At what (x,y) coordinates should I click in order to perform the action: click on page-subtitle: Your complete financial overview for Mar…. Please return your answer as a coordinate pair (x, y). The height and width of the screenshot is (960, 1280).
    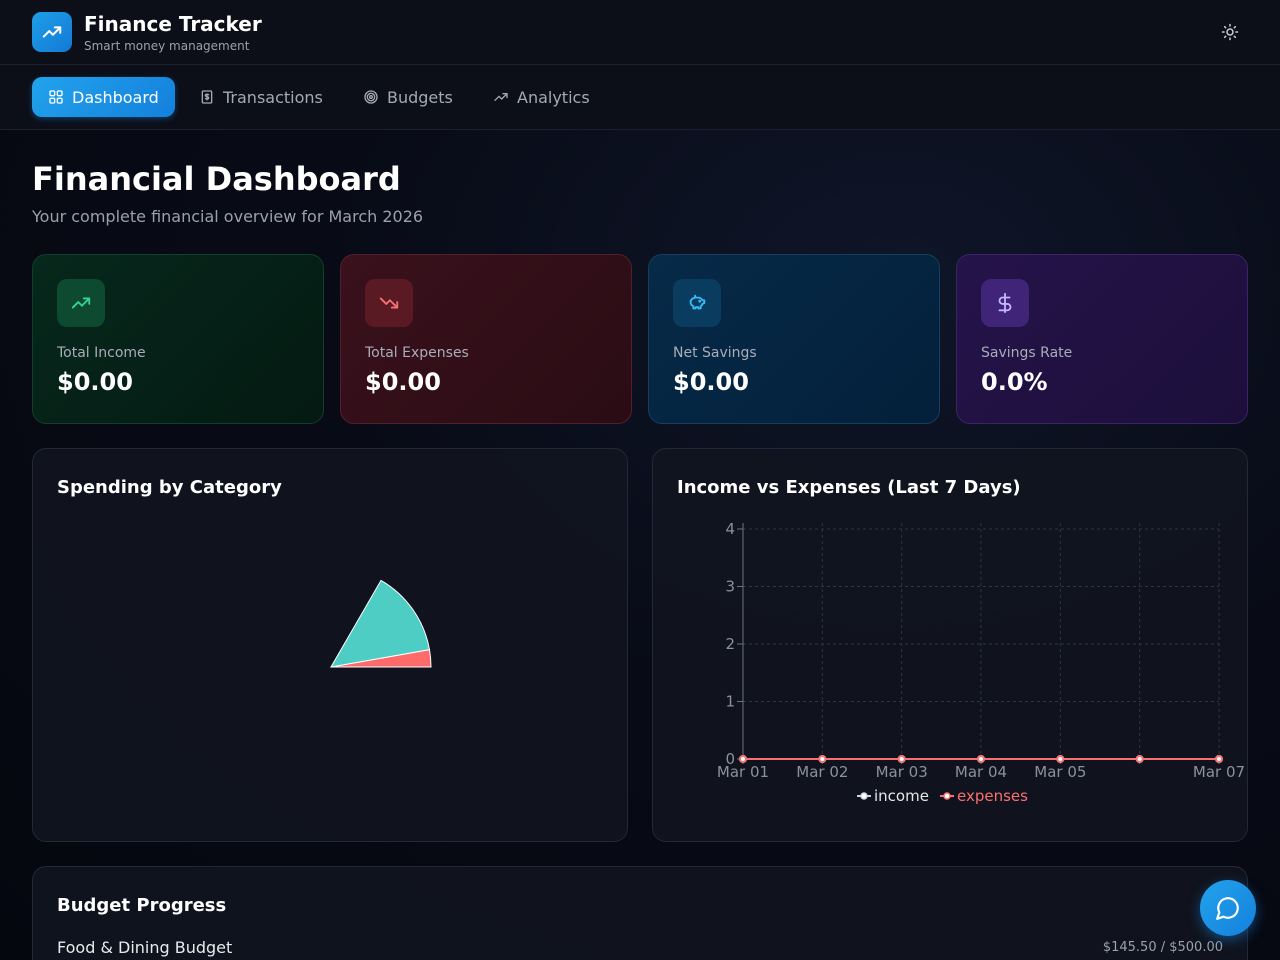
    Looking at the image, I should click on (228, 216).